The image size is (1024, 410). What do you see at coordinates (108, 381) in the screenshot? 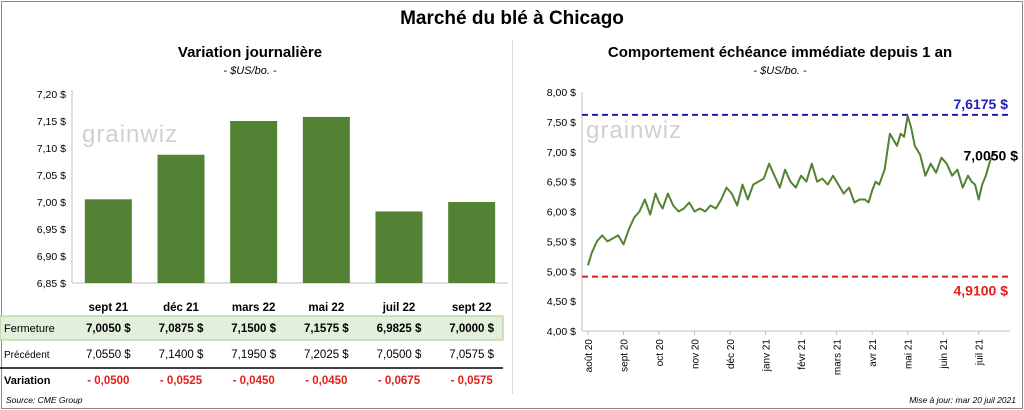
I see `table-cell: - 0,0500` at bounding box center [108, 381].